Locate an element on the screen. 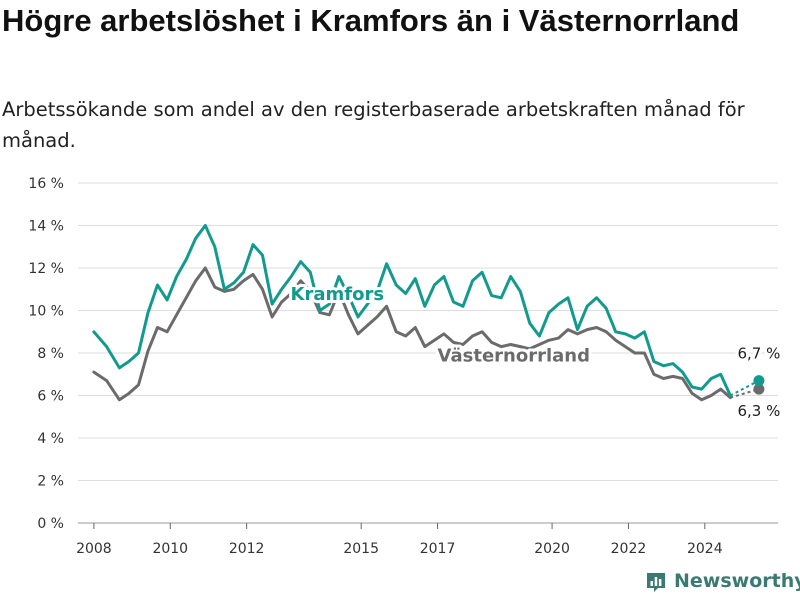 Image resolution: width=800 pixels, height=600 pixels. y-tick-label: 14 % is located at coordinates (46, 227).